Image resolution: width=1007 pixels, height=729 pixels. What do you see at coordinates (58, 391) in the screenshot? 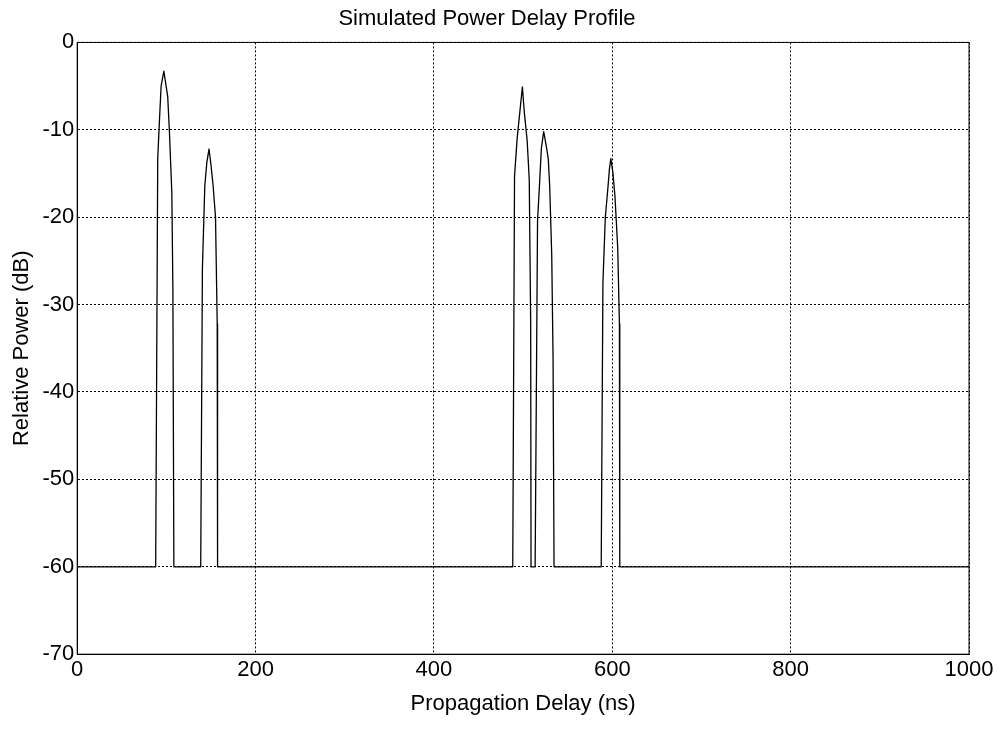
I see `y-tick-label: -40` at bounding box center [58, 391].